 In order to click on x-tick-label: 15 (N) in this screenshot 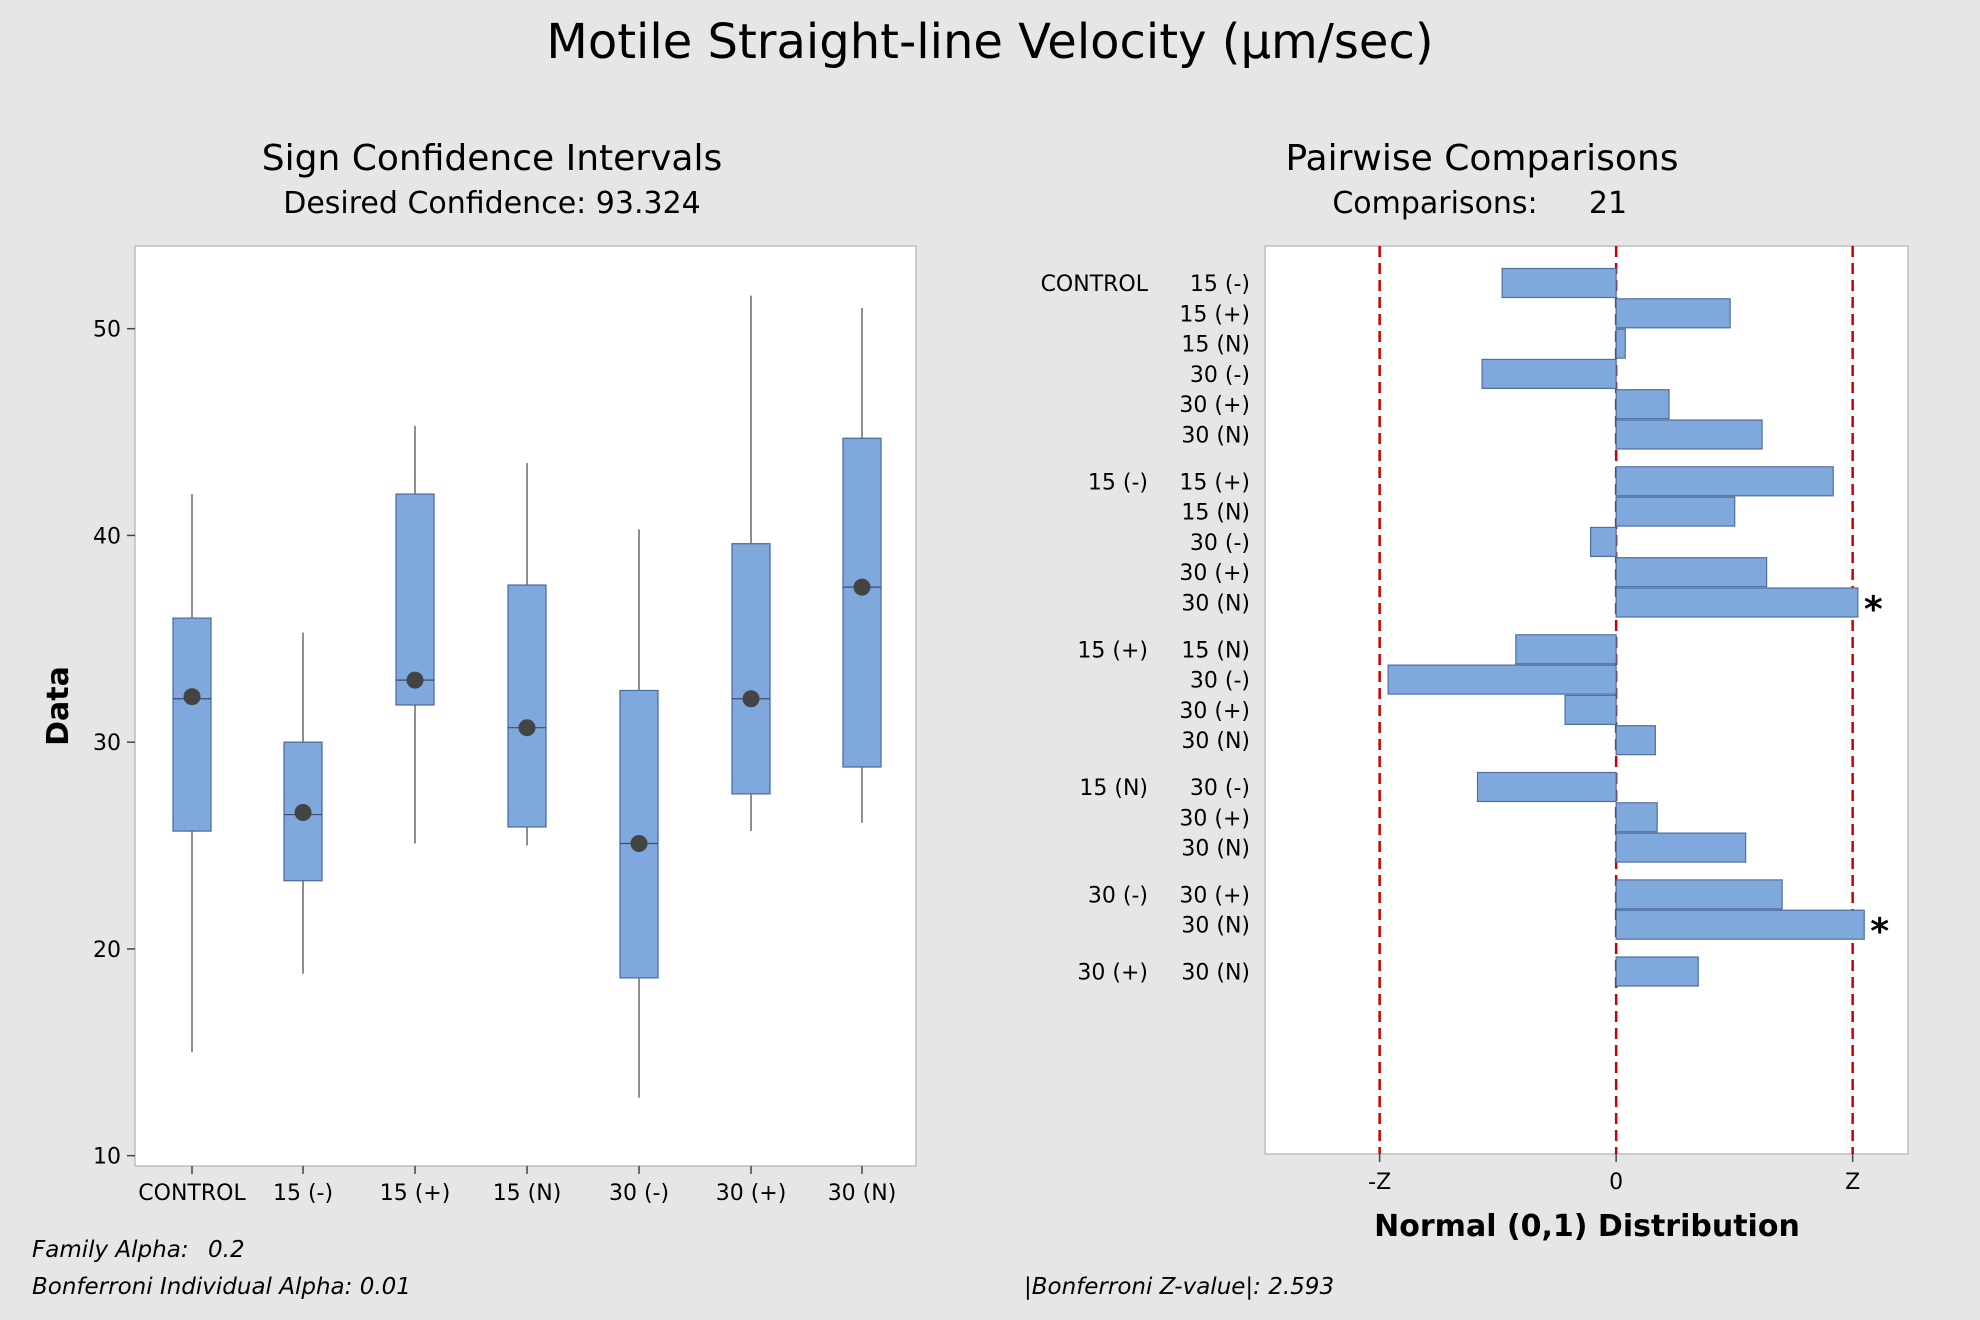, I will do `click(527, 1193)`.